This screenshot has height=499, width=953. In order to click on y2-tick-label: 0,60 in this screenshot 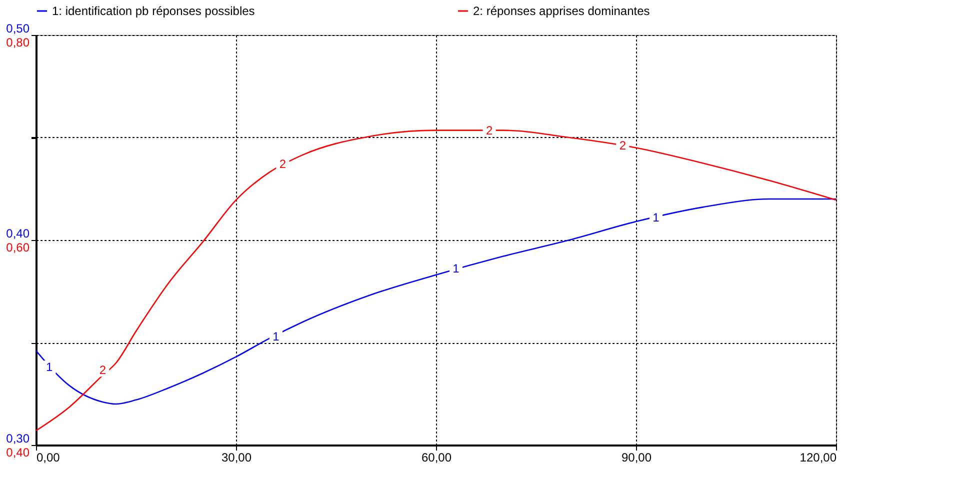, I will do `click(18, 247)`.